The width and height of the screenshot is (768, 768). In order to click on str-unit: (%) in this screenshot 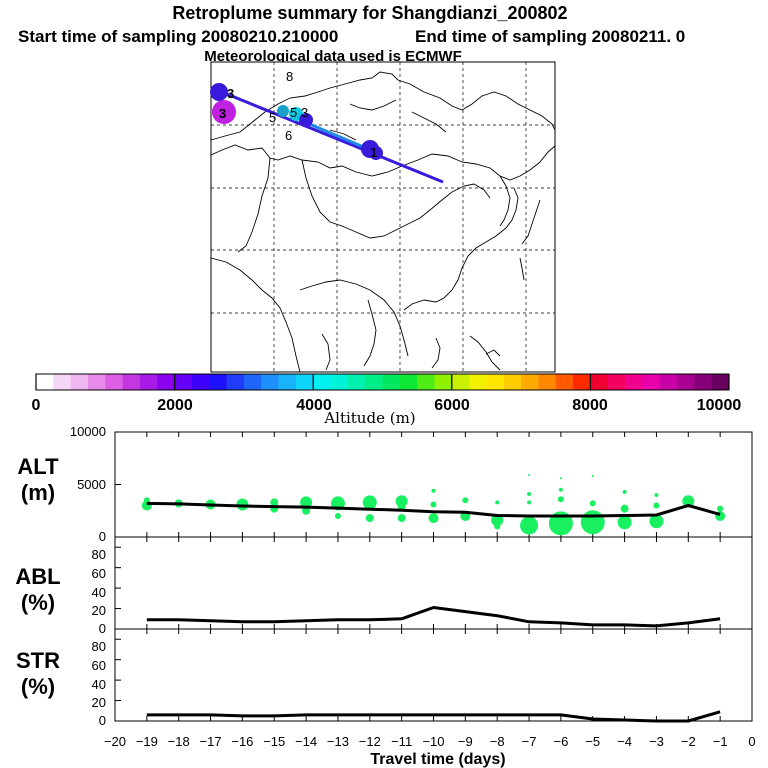, I will do `click(38, 686)`.